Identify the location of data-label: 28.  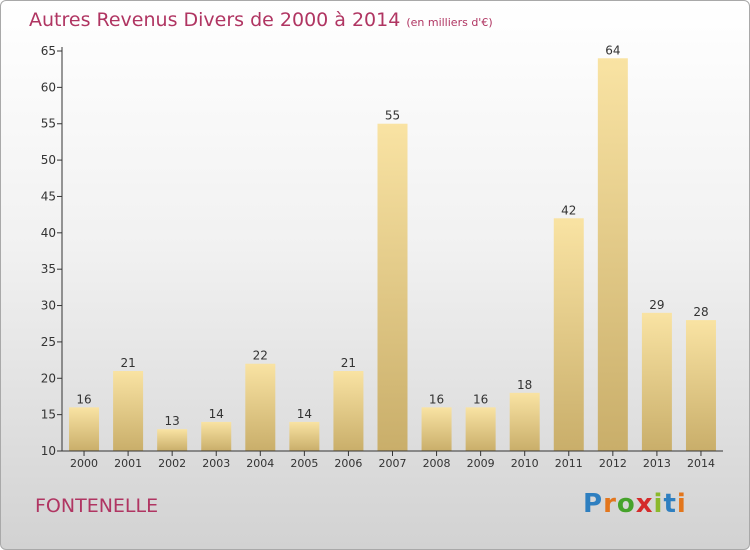
(700, 312).